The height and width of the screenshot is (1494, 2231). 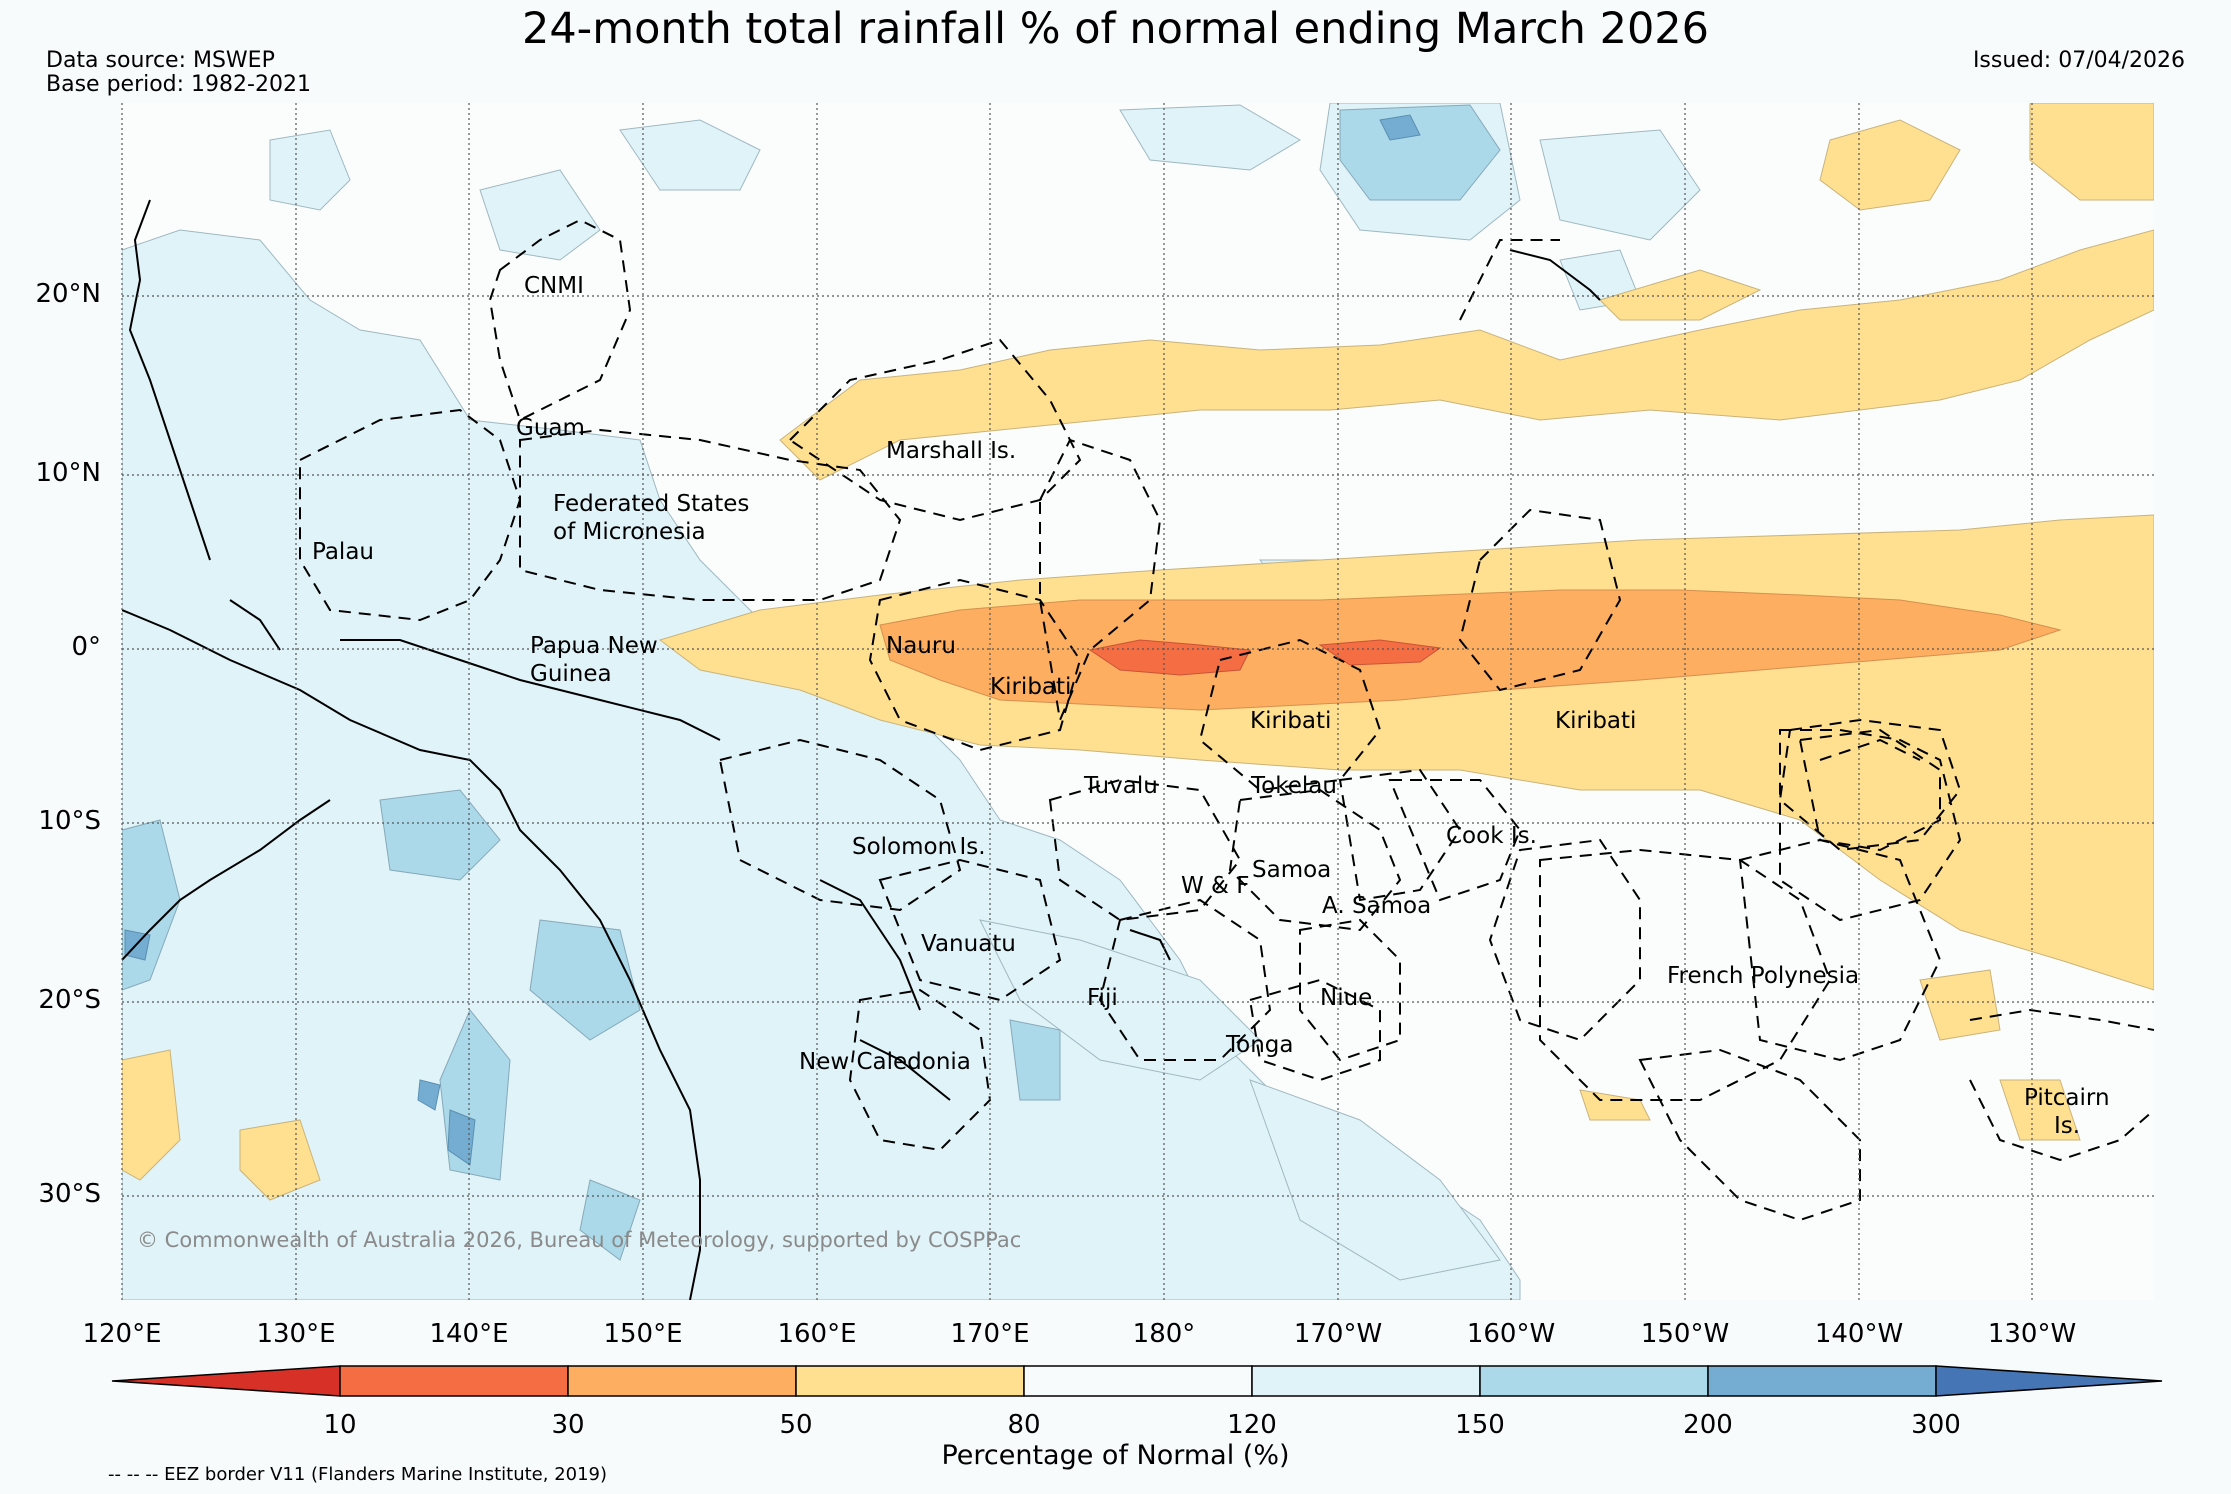 What do you see at coordinates (69, 821) in the screenshot?
I see `lat-label-10s: 10°S` at bounding box center [69, 821].